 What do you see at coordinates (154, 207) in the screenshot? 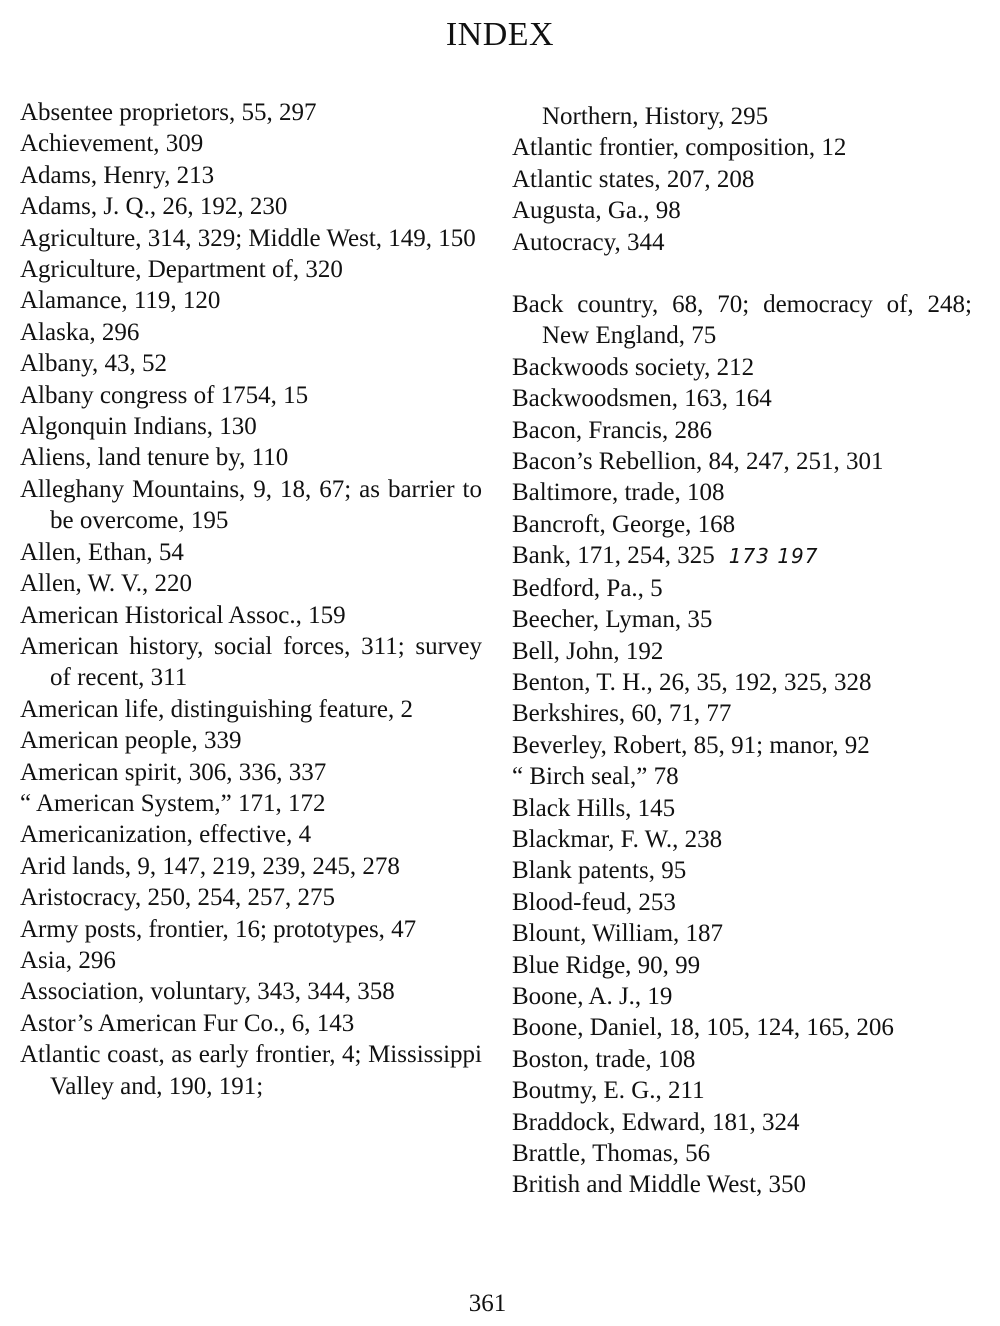
I see `index-entry: Adams, J. Q., 26, 192, 230` at bounding box center [154, 207].